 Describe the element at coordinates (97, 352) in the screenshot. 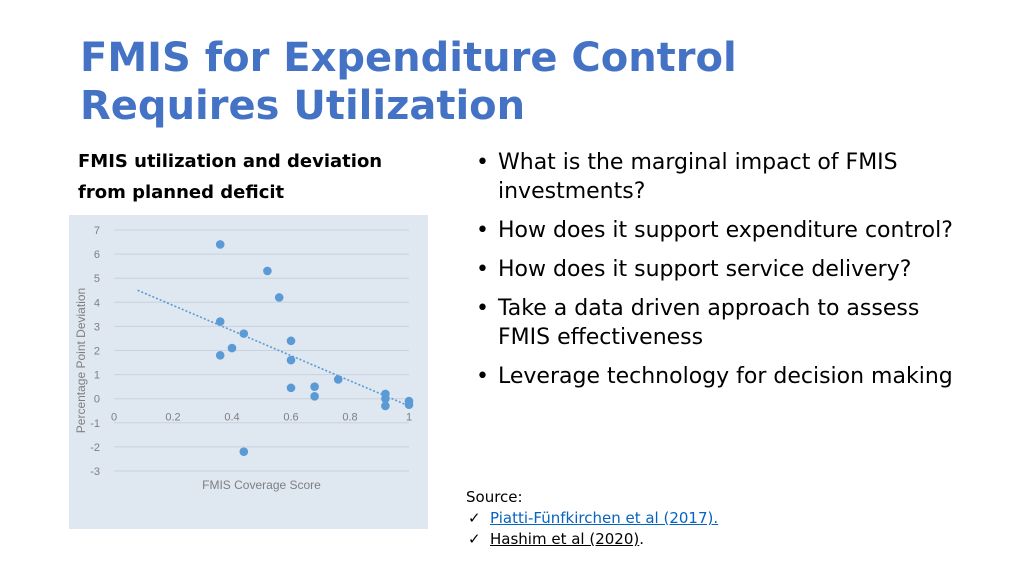

I see `y-tick-label: 2` at that location.